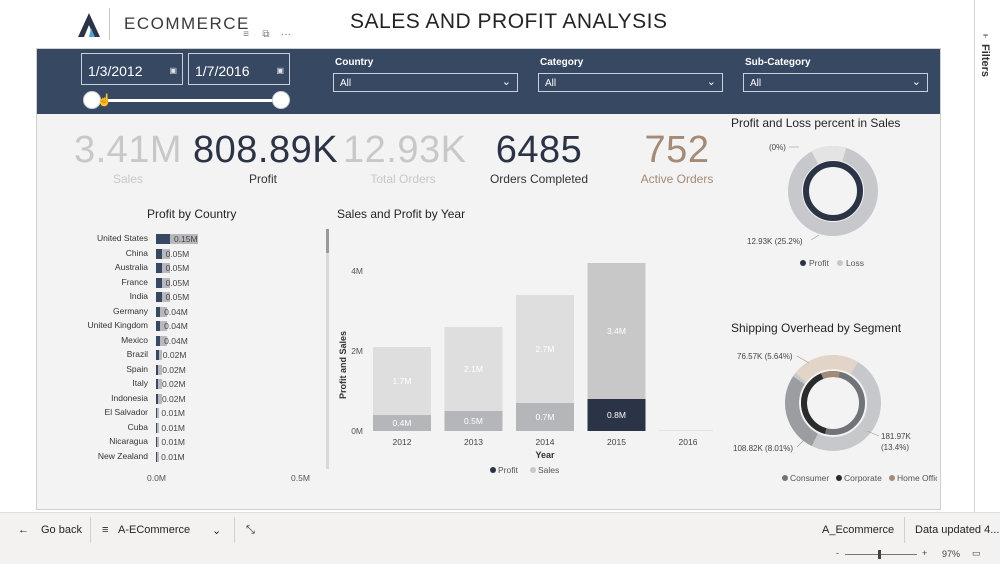 This screenshot has width=1000, height=564. I want to click on zoom-out-button: -, so click(837, 553).